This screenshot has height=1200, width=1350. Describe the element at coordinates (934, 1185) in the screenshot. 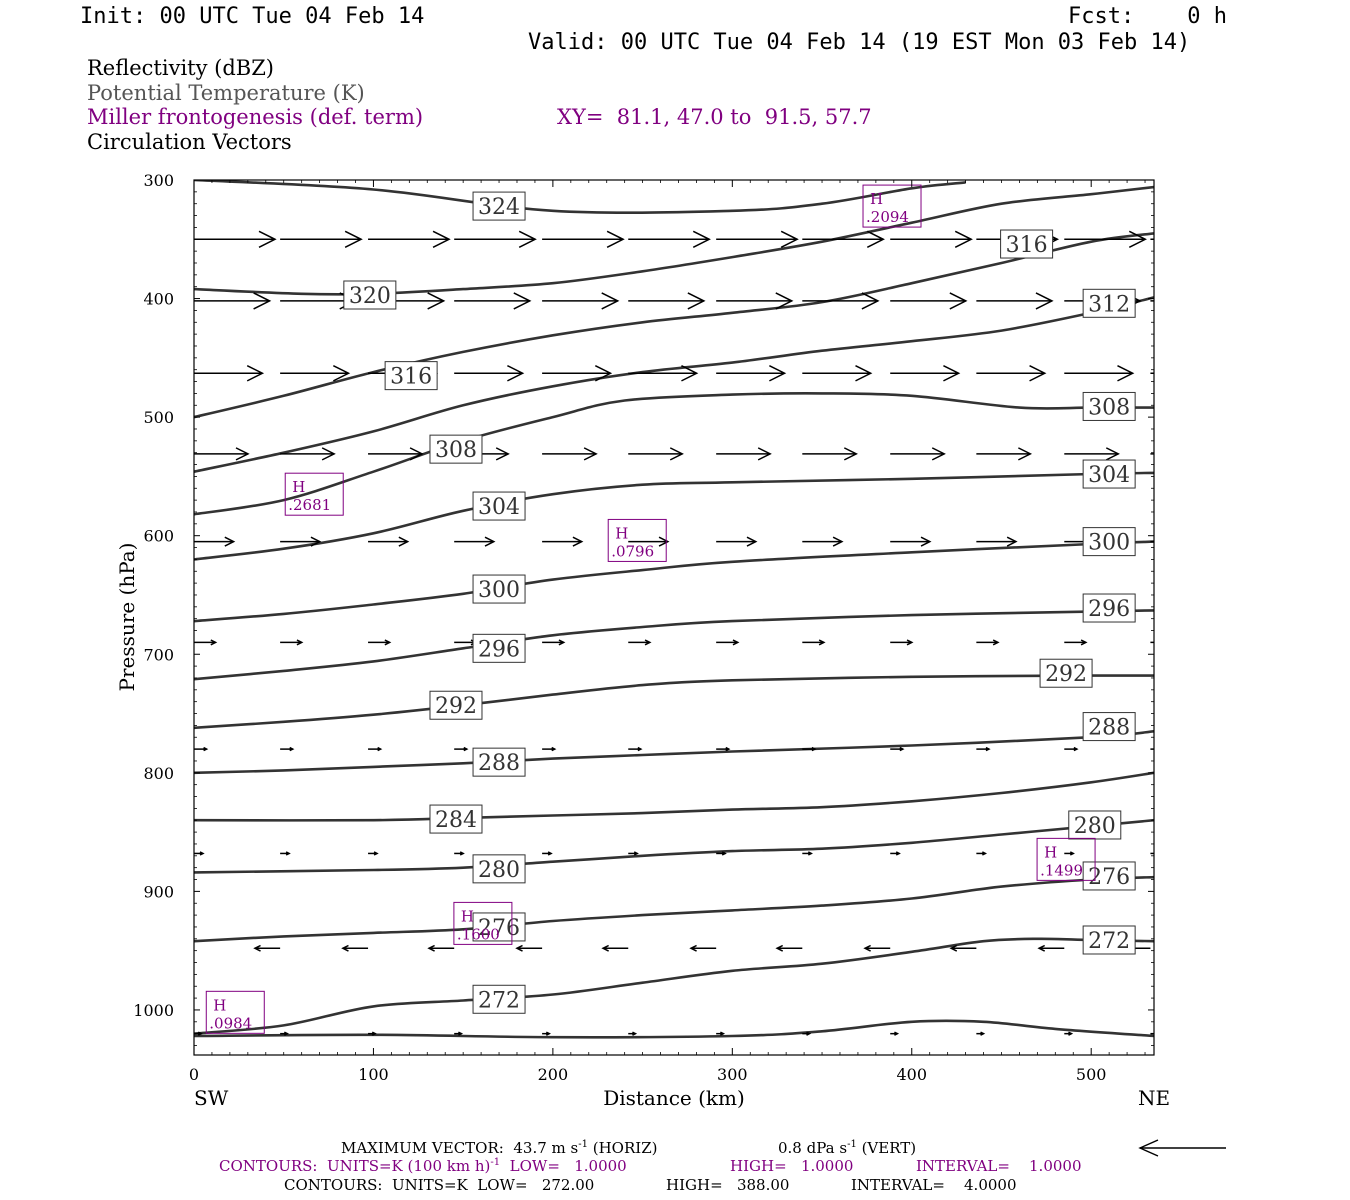

I see `contours-theta-interval: INTERVAL= 4.0000` at that location.